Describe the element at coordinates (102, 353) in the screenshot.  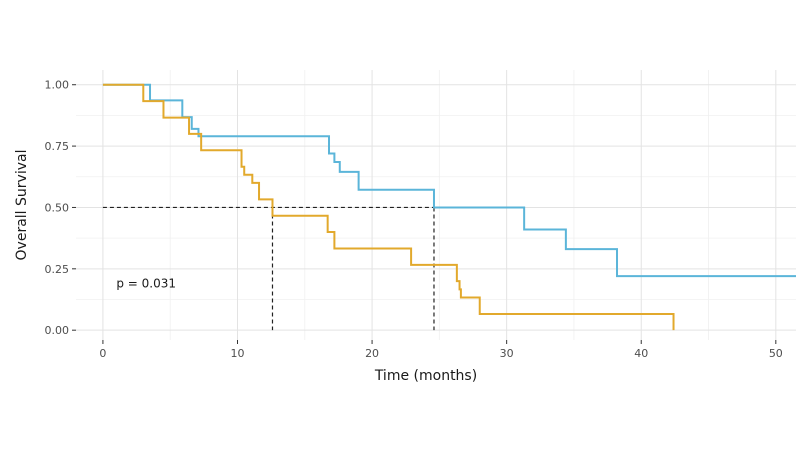
I see `x-tick-label: 0` at that location.